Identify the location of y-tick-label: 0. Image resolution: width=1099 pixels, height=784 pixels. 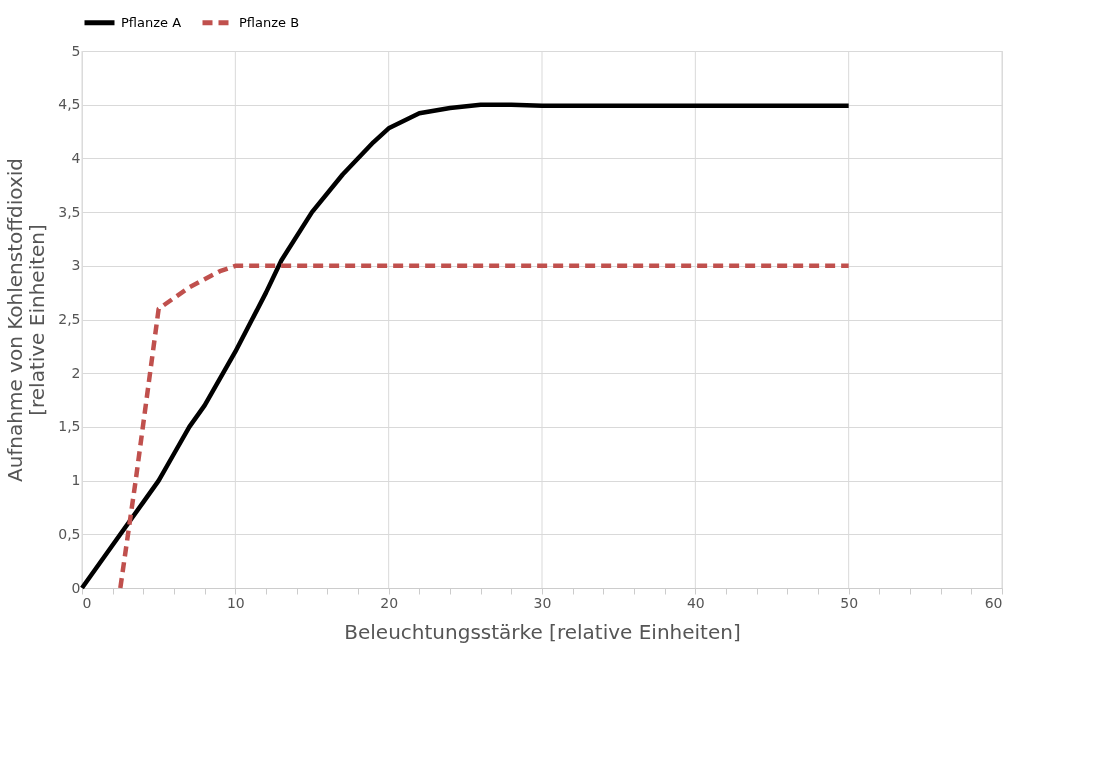
(76, 587).